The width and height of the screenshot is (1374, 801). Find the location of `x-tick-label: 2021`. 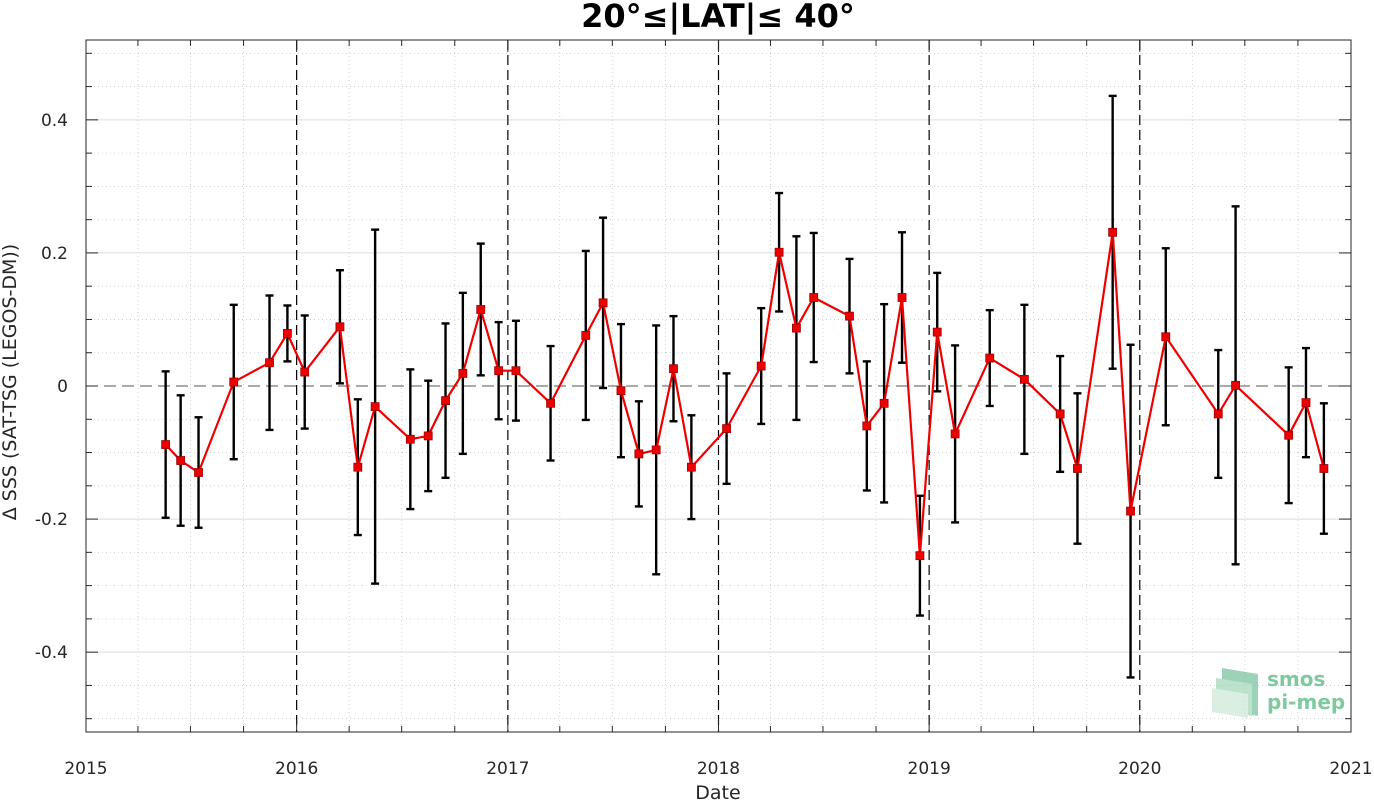

x-tick-label: 2021 is located at coordinates (1350, 769).